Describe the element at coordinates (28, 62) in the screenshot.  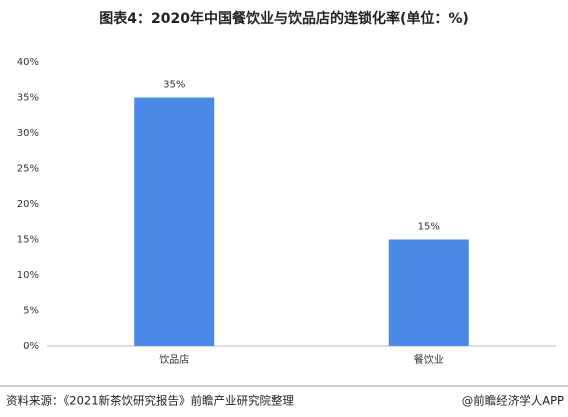
I see `y-tick-label: 40%` at that location.